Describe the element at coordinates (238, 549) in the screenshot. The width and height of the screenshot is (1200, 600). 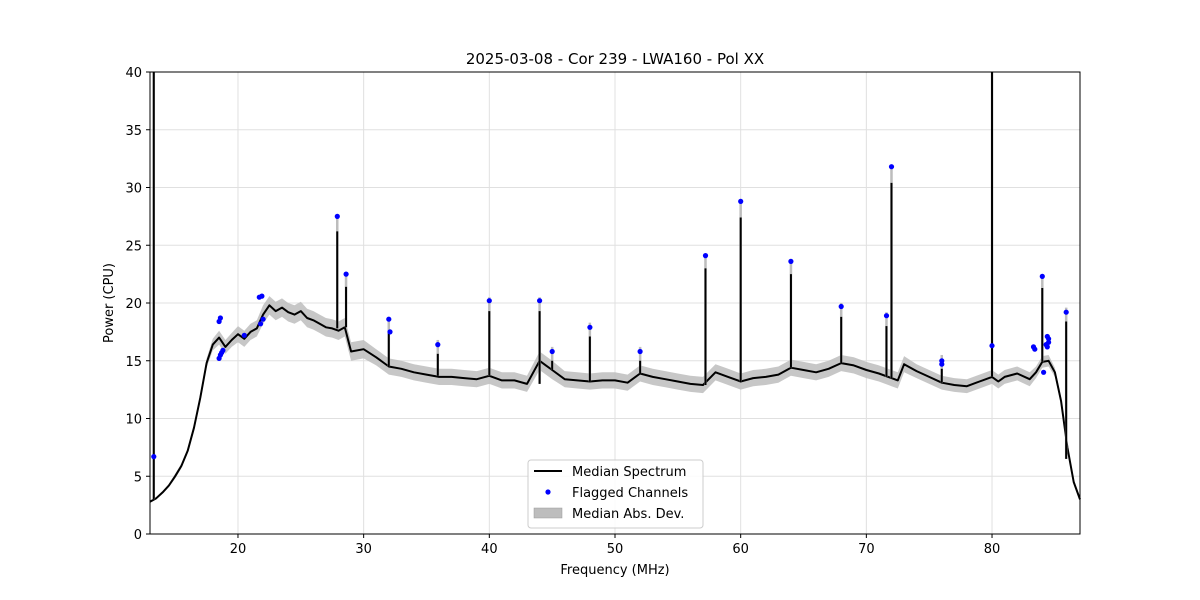
I see `x-tick-label: 20` at that location.